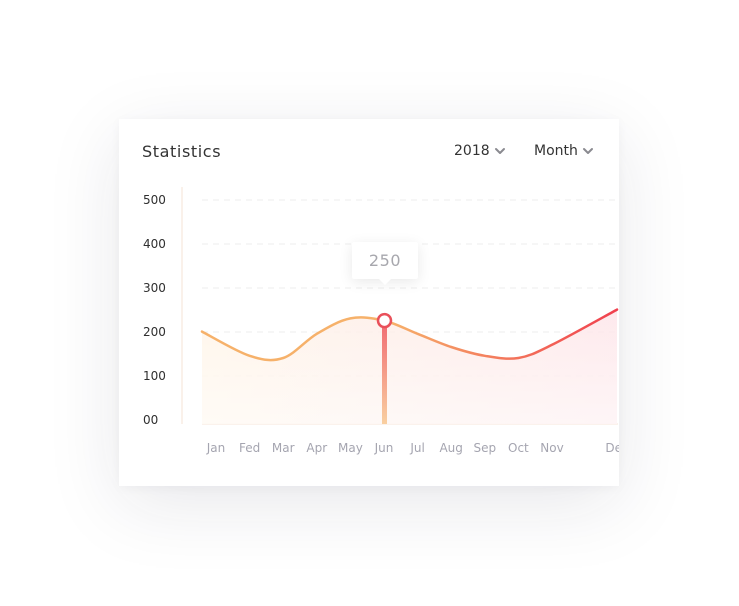 The image size is (739, 606). What do you see at coordinates (385, 263) in the screenshot?
I see `chart-tooltip: 250` at bounding box center [385, 263].